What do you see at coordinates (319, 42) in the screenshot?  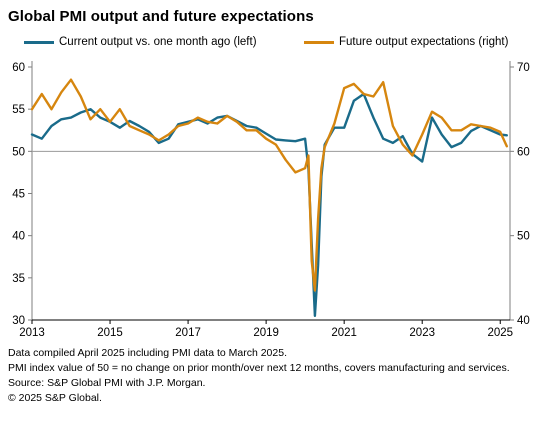 I see `legend-swatch-future-output` at bounding box center [319, 42].